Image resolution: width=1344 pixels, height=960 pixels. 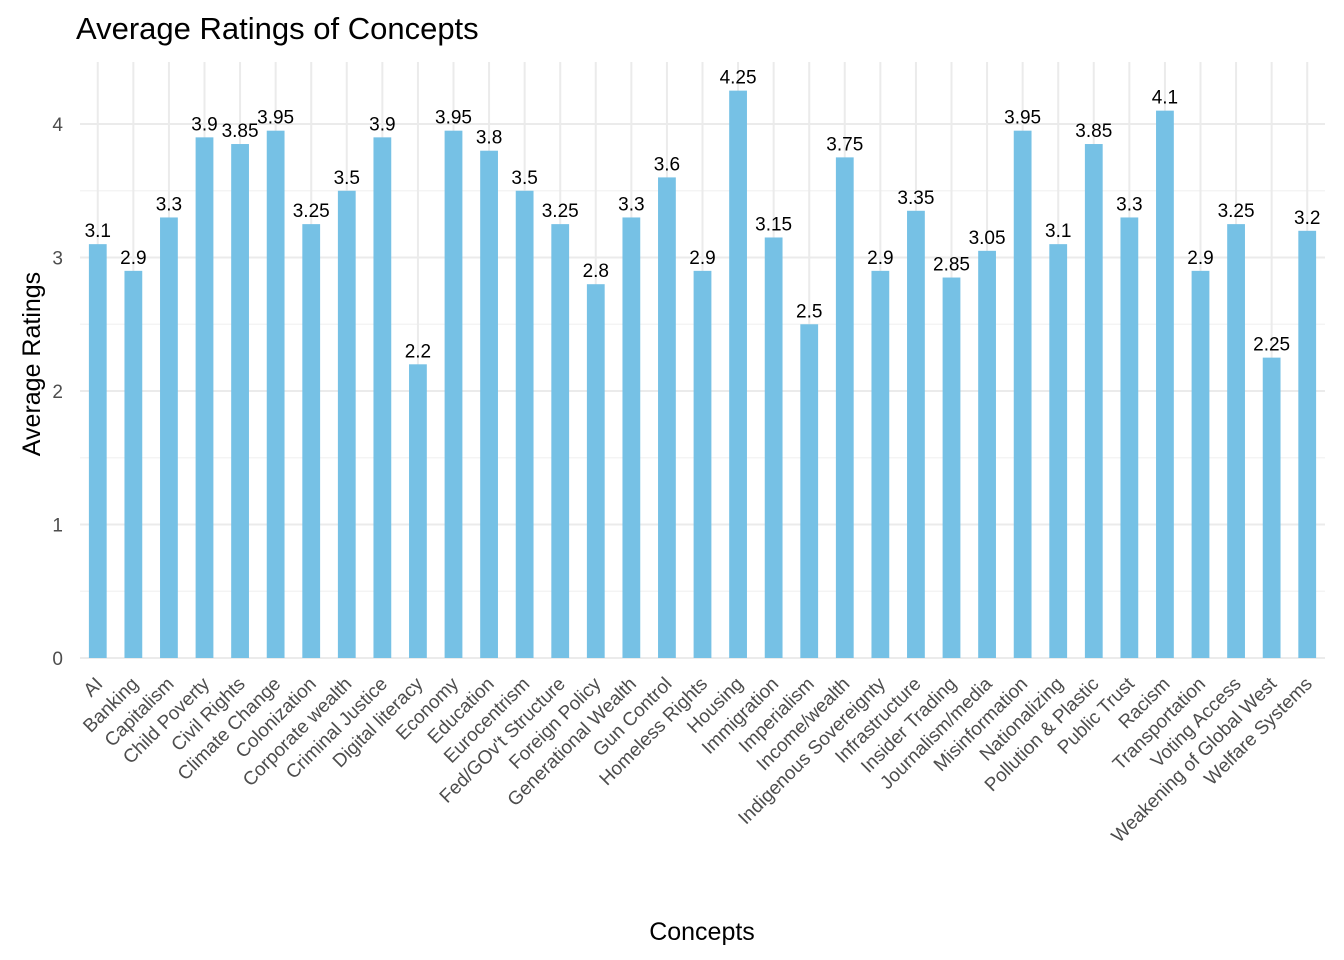 I want to click on x-tick-label: AI, so click(x=94, y=688).